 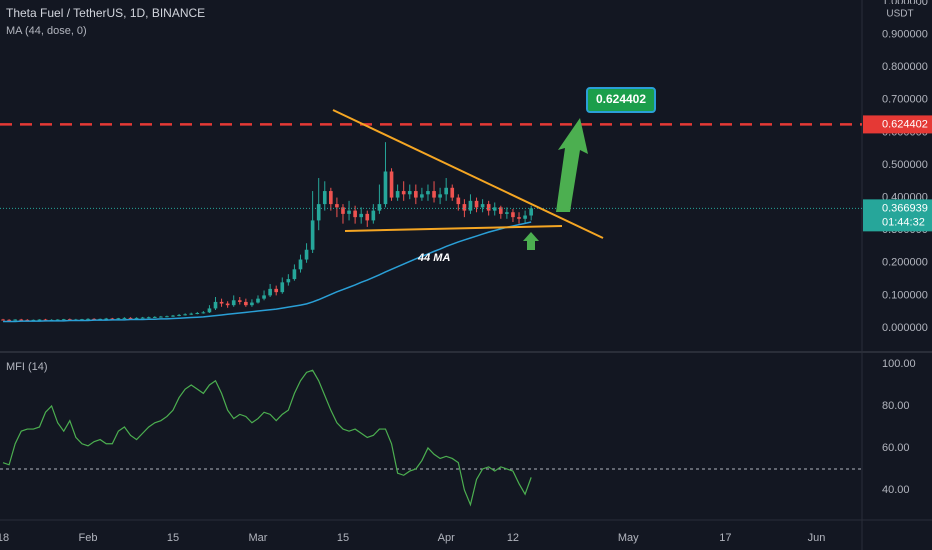 I want to click on x-tick-label: 17, so click(x=725, y=538).